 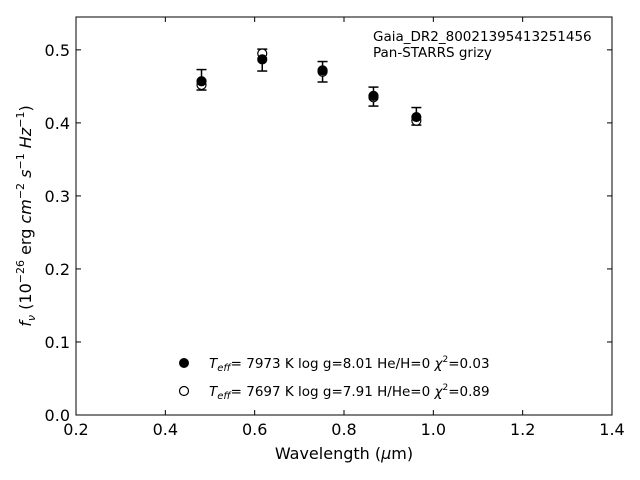 What do you see at coordinates (57, 415) in the screenshot?
I see `y-tick-label: 0.0` at bounding box center [57, 415].